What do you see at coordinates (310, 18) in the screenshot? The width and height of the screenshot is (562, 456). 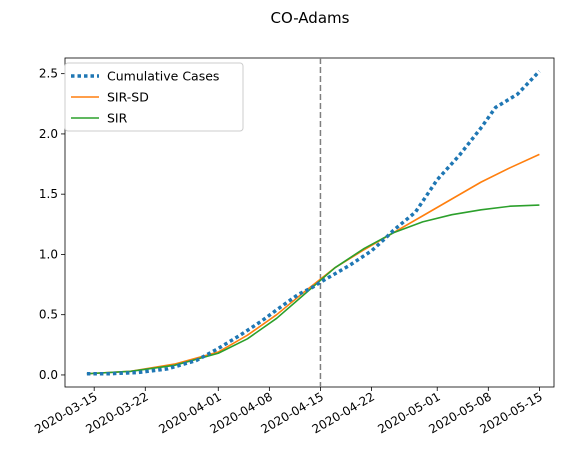 I see `chart-title: CO-Adams` at bounding box center [310, 18].